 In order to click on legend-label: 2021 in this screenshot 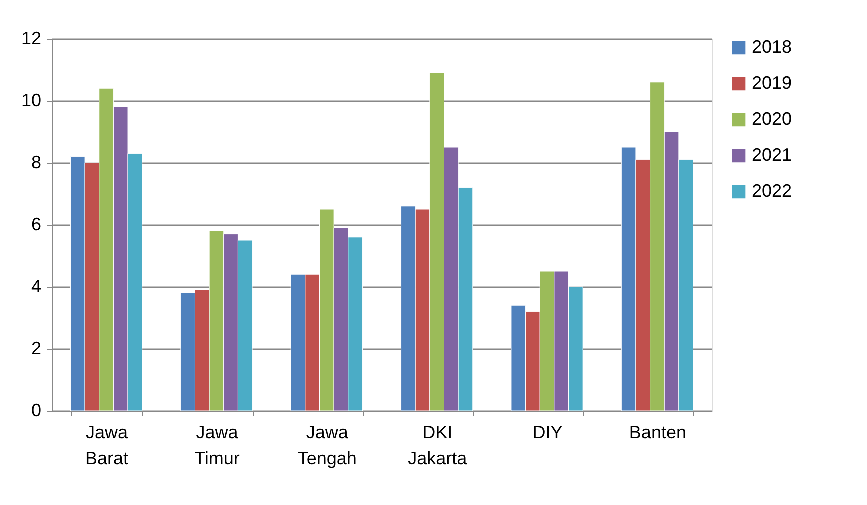, I will do `click(772, 155)`.